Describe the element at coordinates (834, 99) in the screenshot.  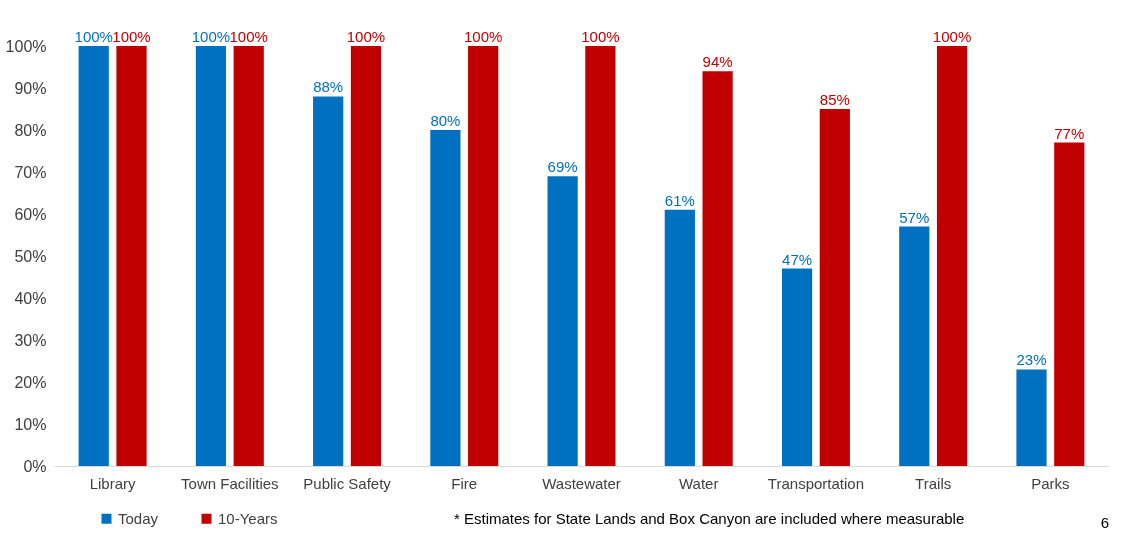
I see `data-label: 85%` at that location.